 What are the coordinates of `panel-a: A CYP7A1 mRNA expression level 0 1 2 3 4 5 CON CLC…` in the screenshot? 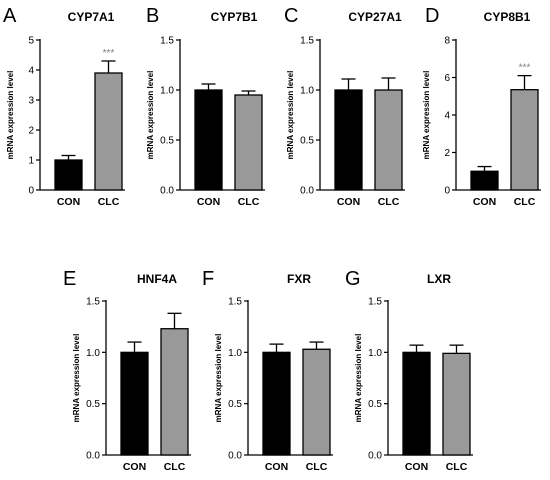 It's located at (64, 106).